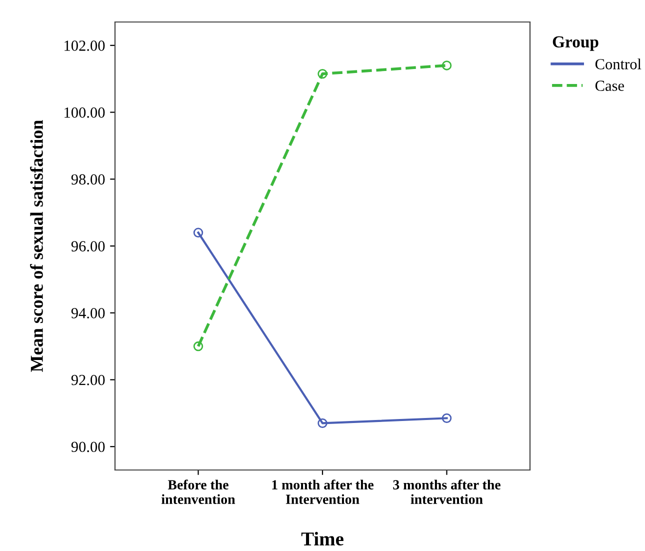  Describe the element at coordinates (88, 313) in the screenshot. I see `y-tick-label: 94.00` at that location.